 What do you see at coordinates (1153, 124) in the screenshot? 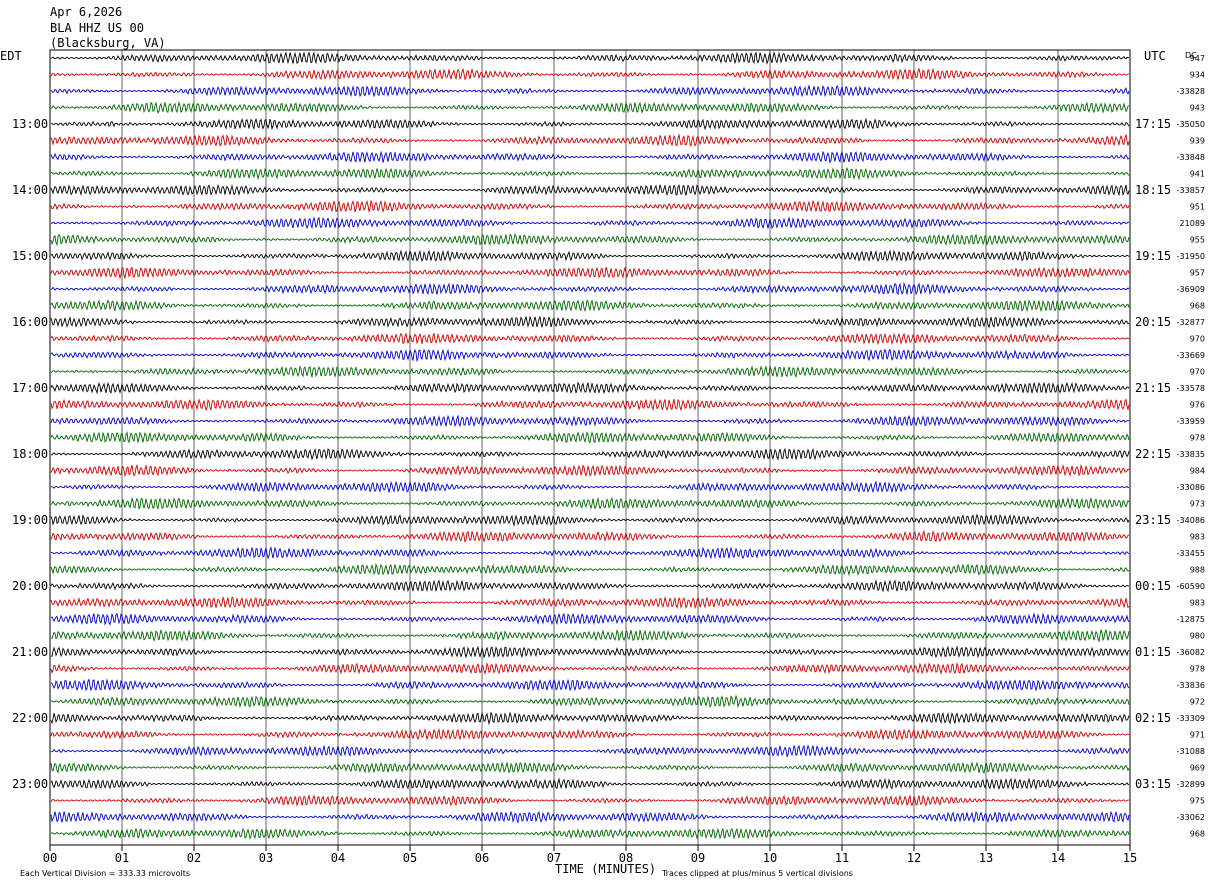
I see `right-hour-label: 17:15` at bounding box center [1153, 124].